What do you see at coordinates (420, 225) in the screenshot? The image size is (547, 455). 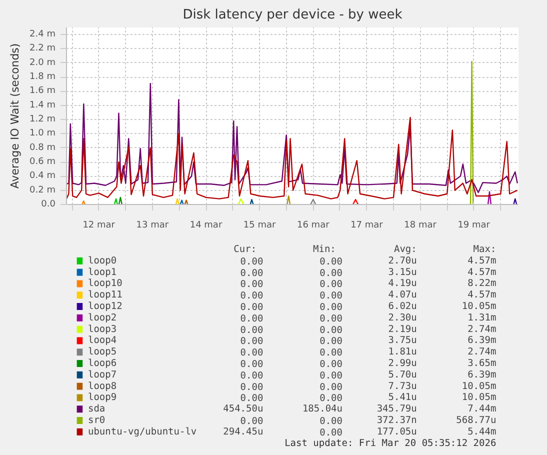 I see `x-tick-label: 18 mar` at bounding box center [420, 225].